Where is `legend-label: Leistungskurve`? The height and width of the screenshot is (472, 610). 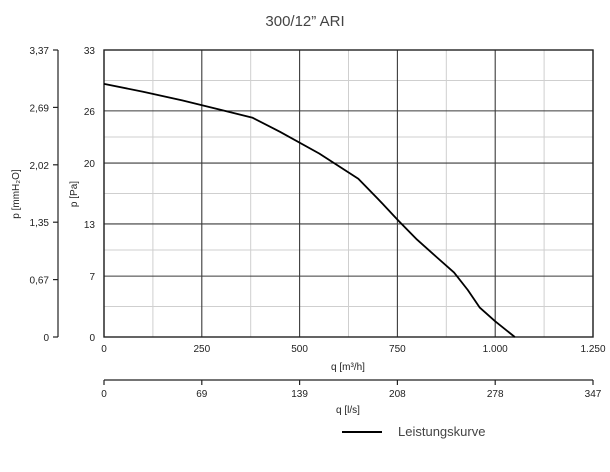
legend-label: Leistungskurve is located at coordinates (441, 431).